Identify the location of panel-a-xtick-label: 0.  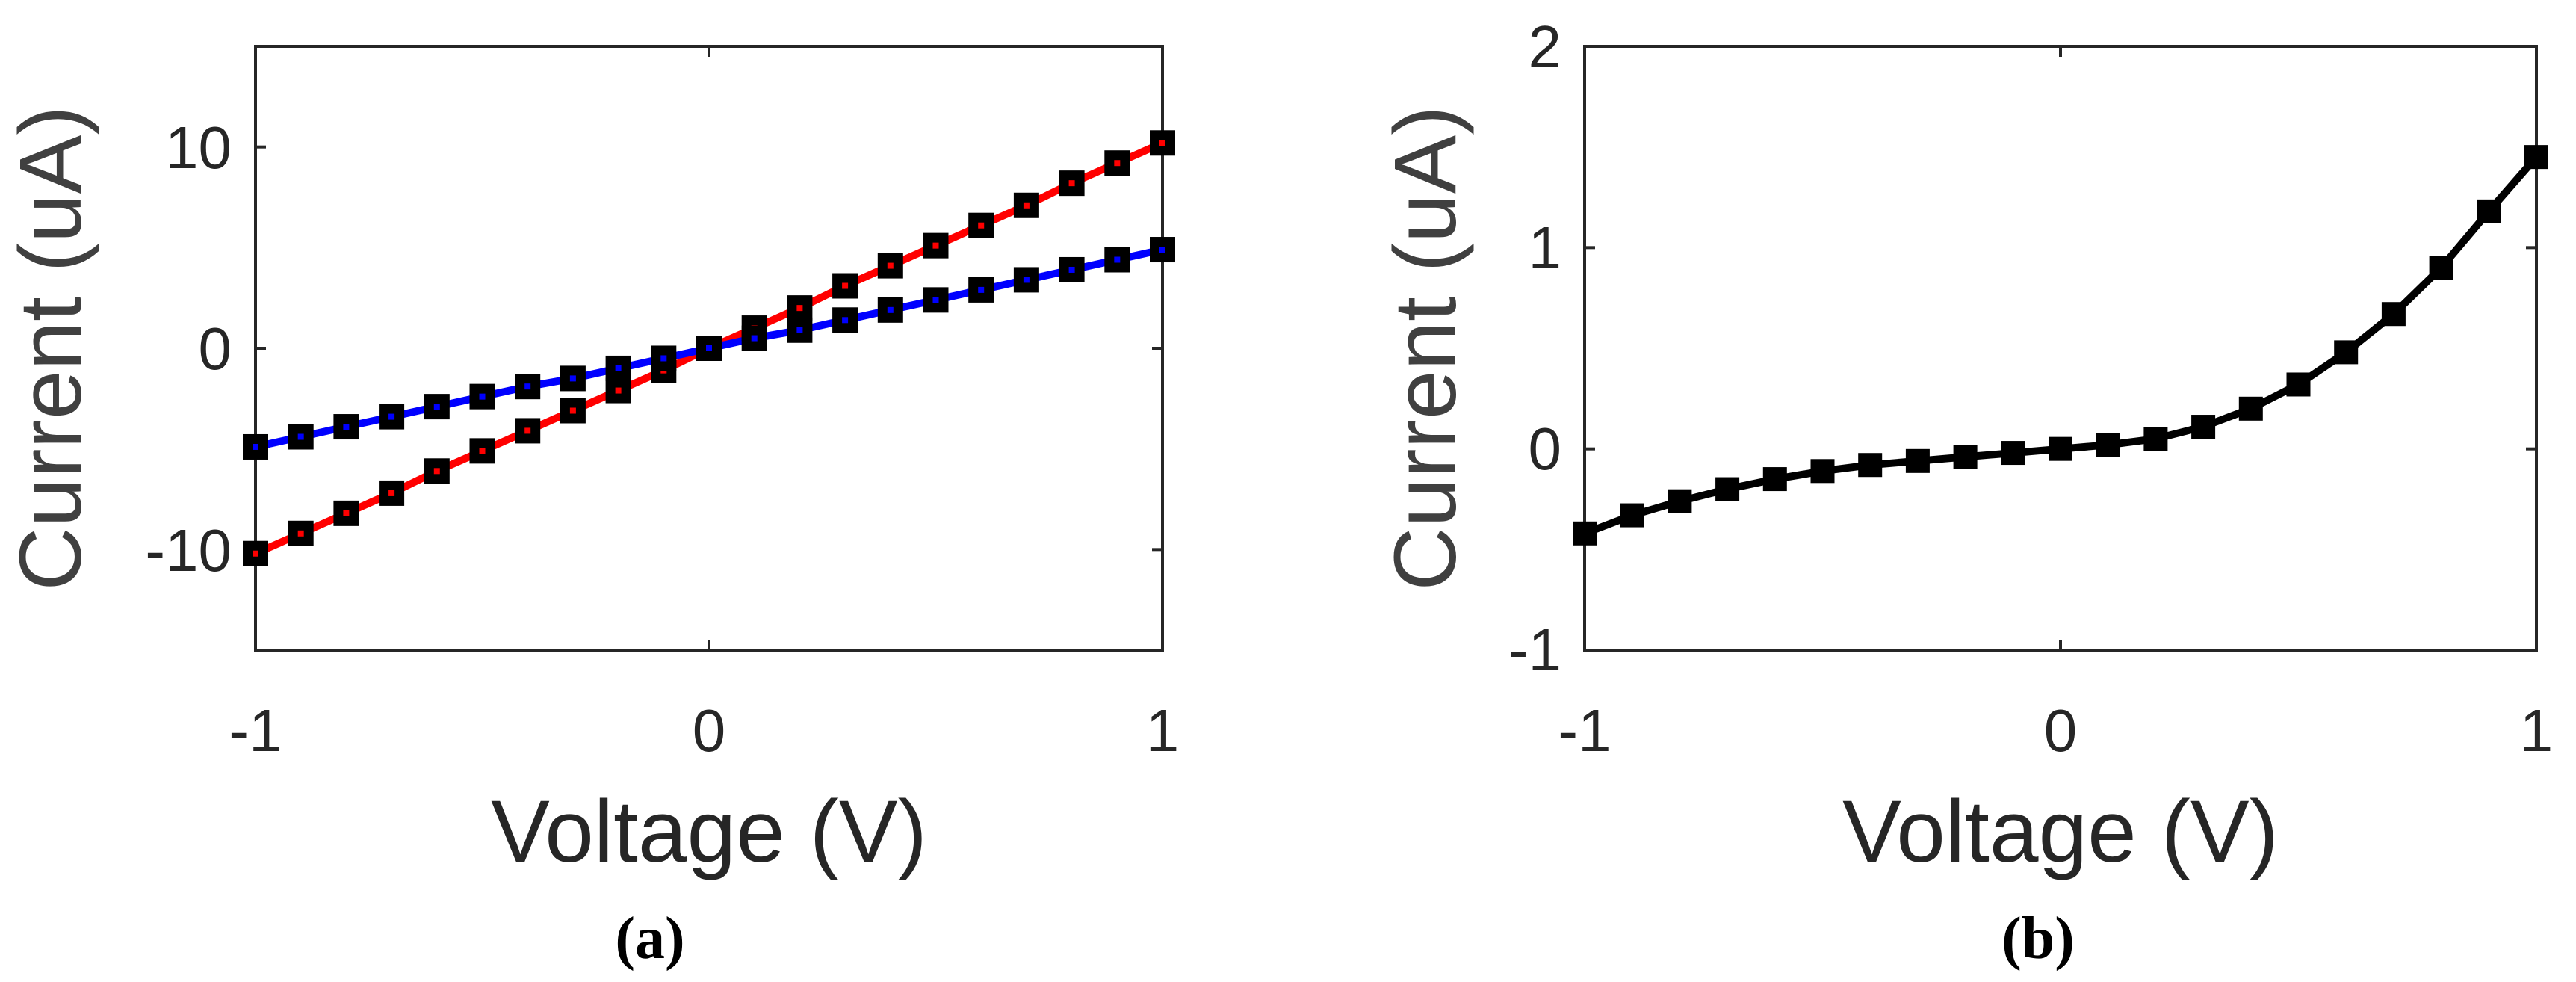
(709, 730).